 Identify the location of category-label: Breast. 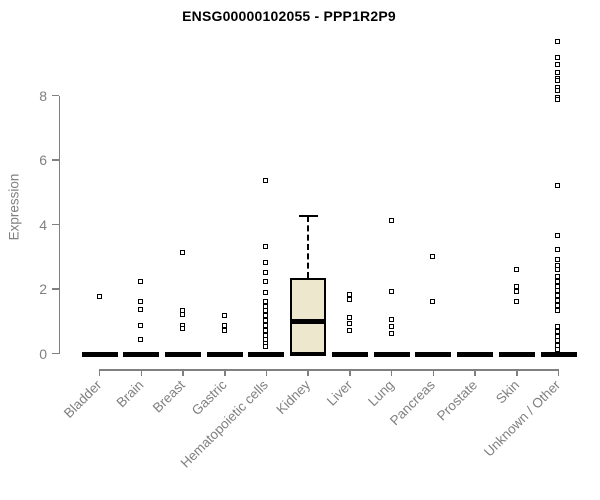
(168, 396).